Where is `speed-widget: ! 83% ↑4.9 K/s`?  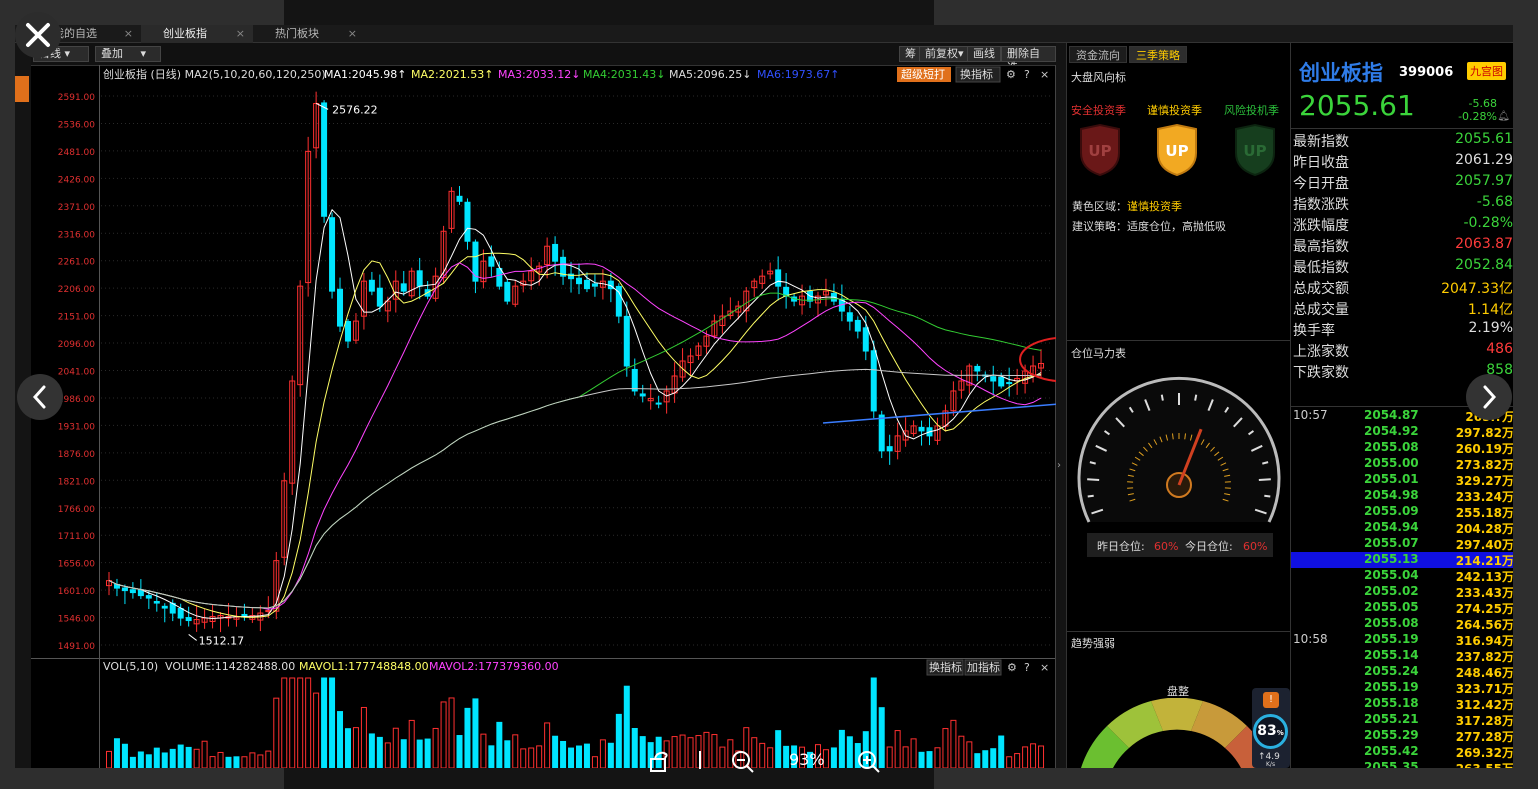 speed-widget: ! 83% ↑4.9 K/s is located at coordinates (1271, 728).